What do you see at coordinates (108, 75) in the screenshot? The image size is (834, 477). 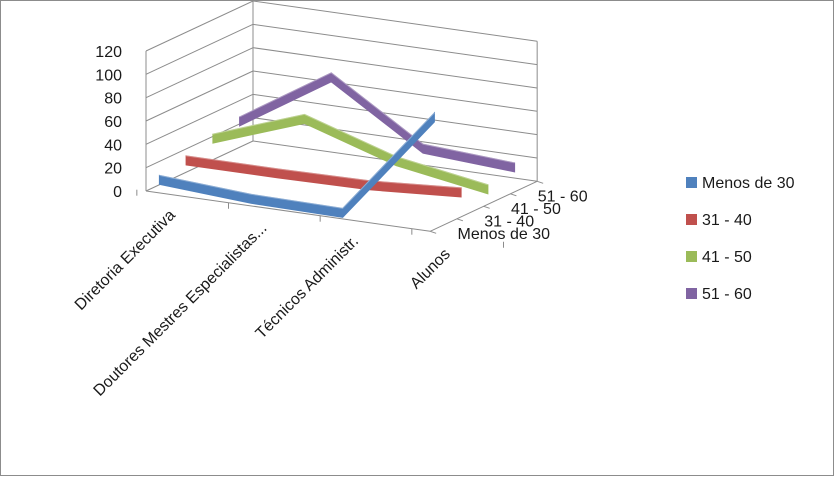 I see `y-tick-label: 100` at bounding box center [108, 75].